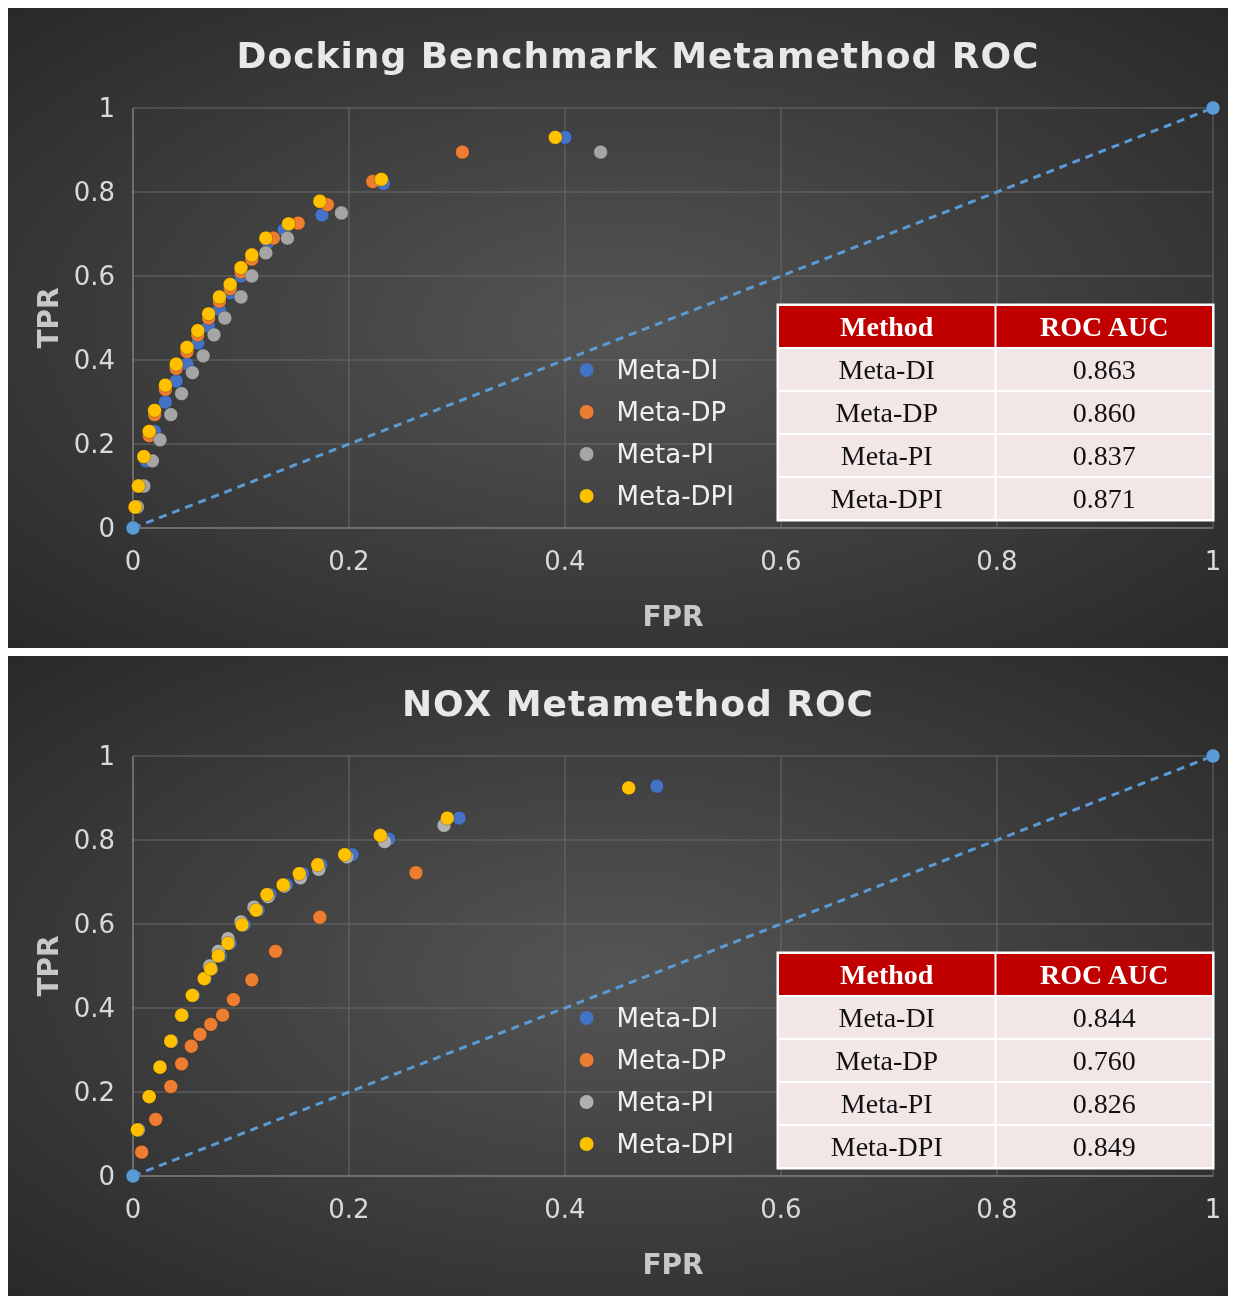 The width and height of the screenshot is (1236, 1304). What do you see at coordinates (1104, 1018) in the screenshot?
I see `annotation: 0.844` at bounding box center [1104, 1018].